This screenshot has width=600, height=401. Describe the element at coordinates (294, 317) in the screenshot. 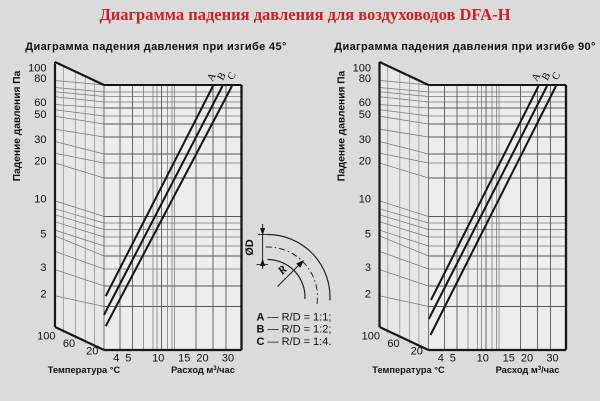

I see `svg-text: A — R/D = 1:1;` at that location.